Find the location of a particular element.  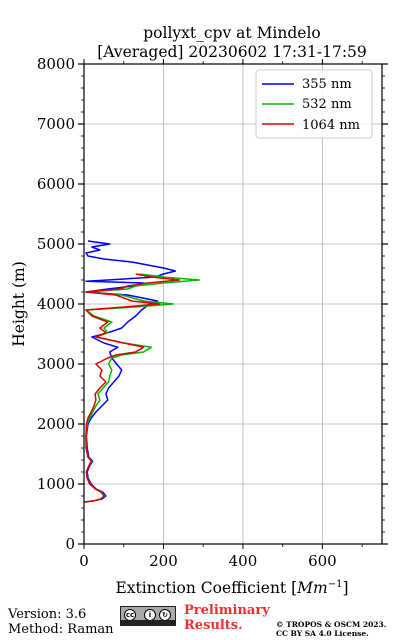

x-tick-label: 400 is located at coordinates (243, 561).